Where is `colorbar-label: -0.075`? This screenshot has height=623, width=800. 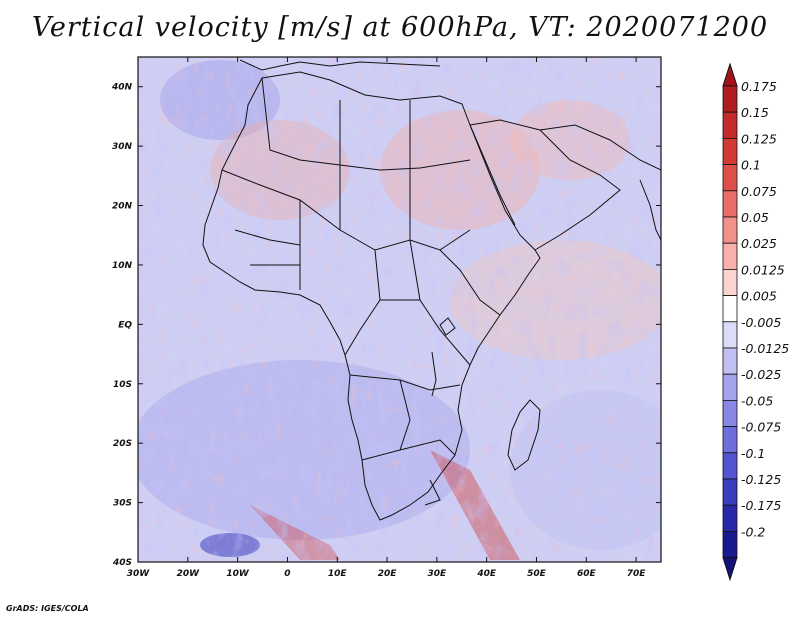
colorbar-label: -0.075 is located at coordinates (761, 427).